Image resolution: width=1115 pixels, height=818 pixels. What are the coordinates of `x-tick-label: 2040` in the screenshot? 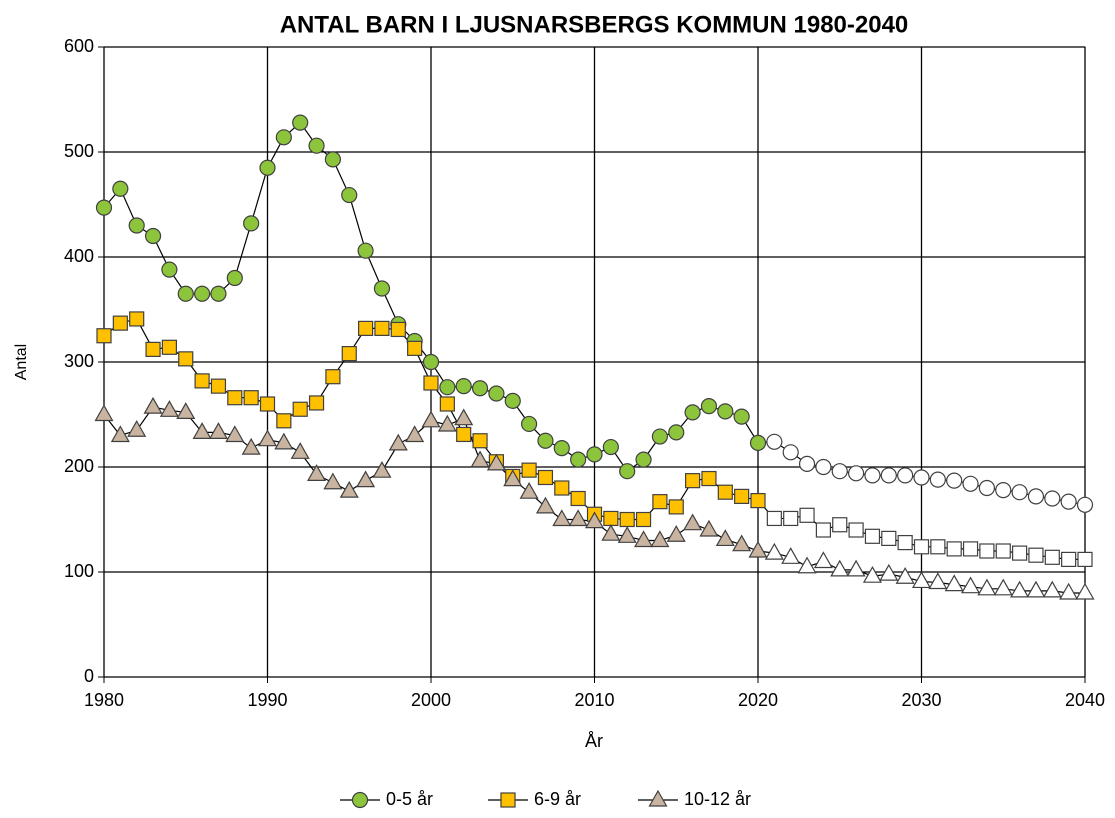 It's located at (1085, 700).